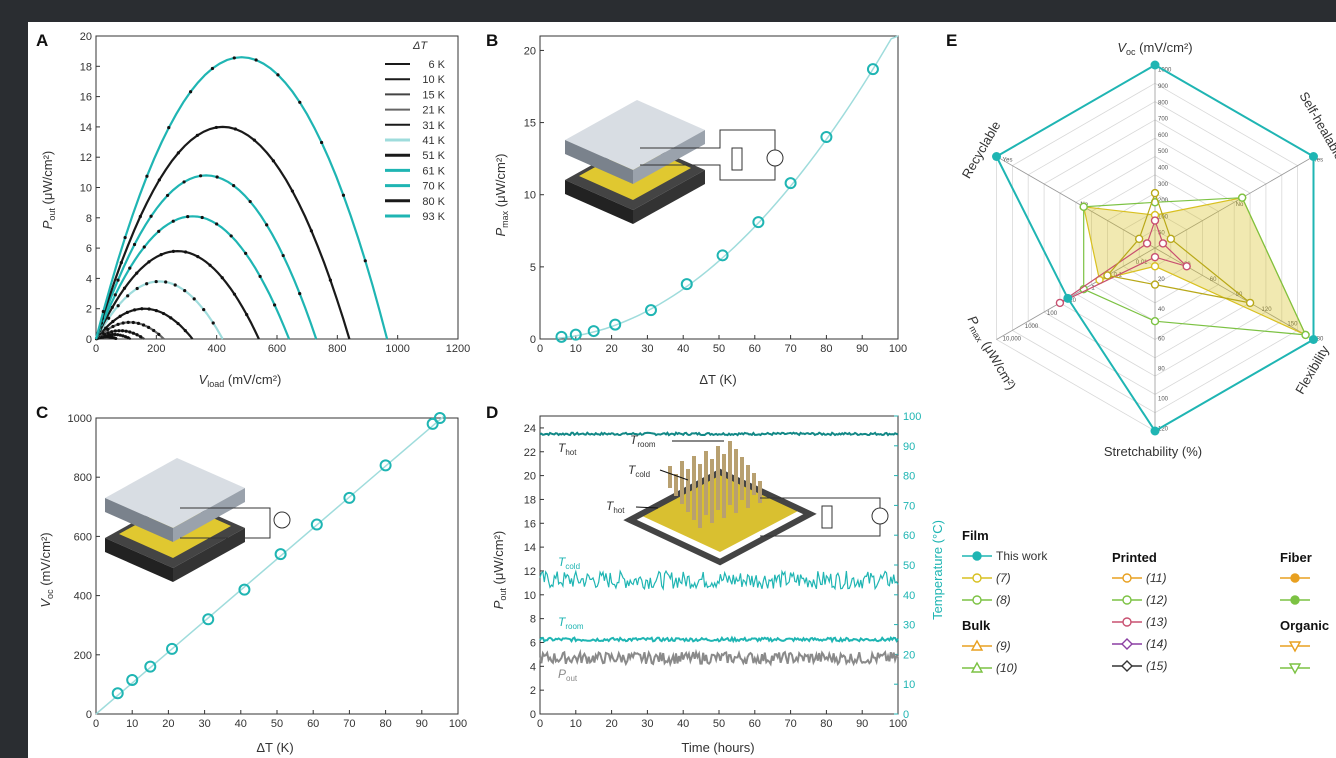 The width and height of the screenshot is (1336, 758). Describe the element at coordinates (615, 507) in the screenshot. I see `d-inset-thot: Thot` at that location.